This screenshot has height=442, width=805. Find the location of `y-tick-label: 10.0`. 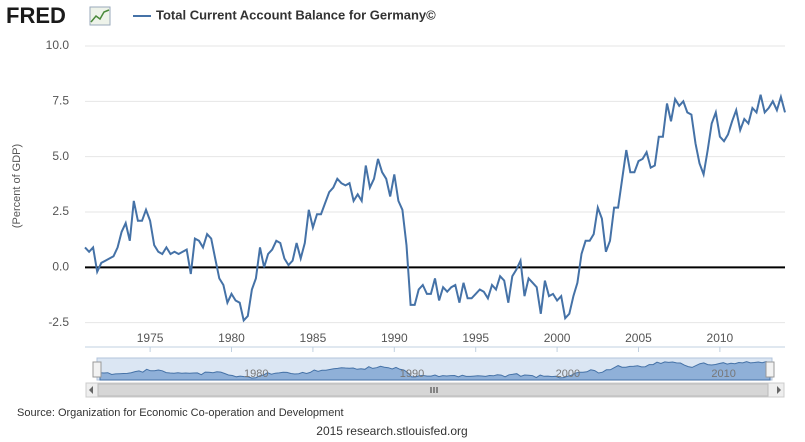

y-tick-label: 10.0 is located at coordinates (58, 45).